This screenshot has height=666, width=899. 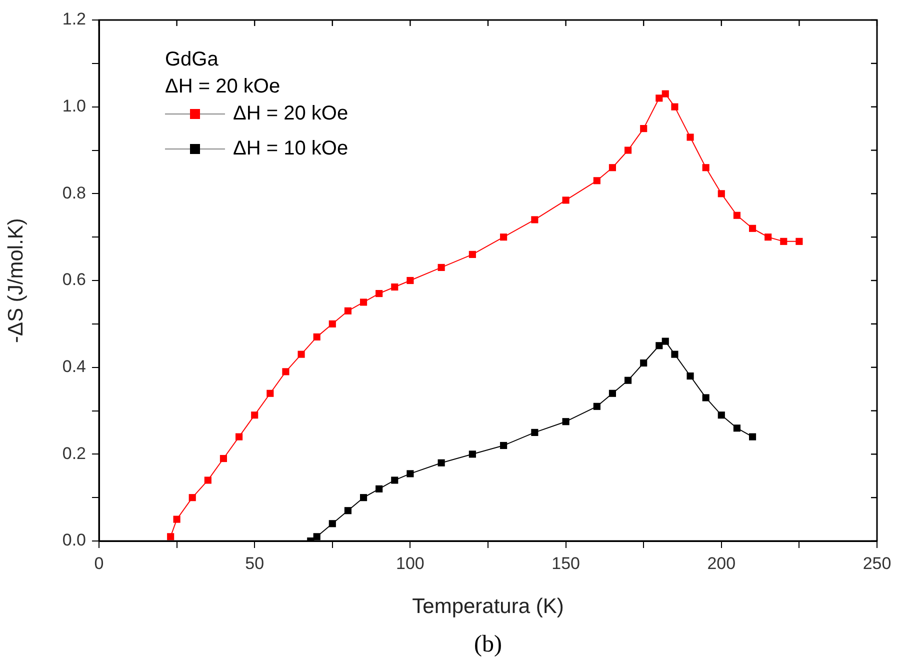 I want to click on x-tick-label: 100, so click(x=410, y=563).